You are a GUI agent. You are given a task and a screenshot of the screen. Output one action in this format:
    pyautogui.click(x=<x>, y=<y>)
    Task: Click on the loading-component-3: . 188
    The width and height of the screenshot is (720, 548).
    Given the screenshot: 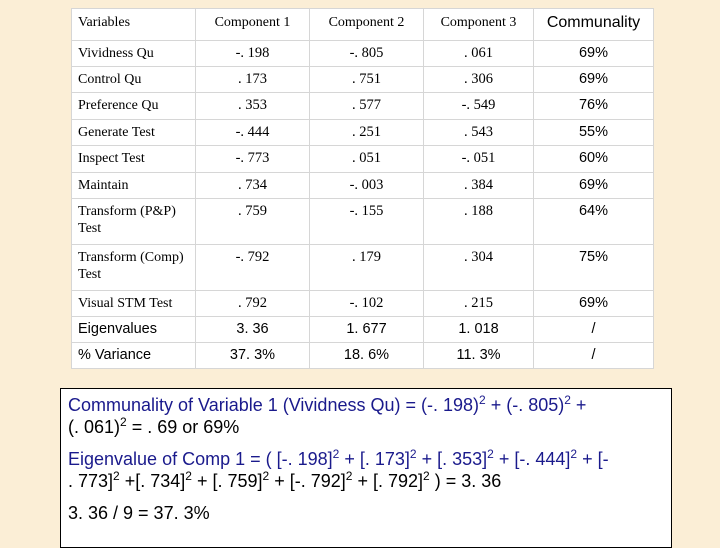 What is the action you would take?
    pyautogui.click(x=478, y=221)
    